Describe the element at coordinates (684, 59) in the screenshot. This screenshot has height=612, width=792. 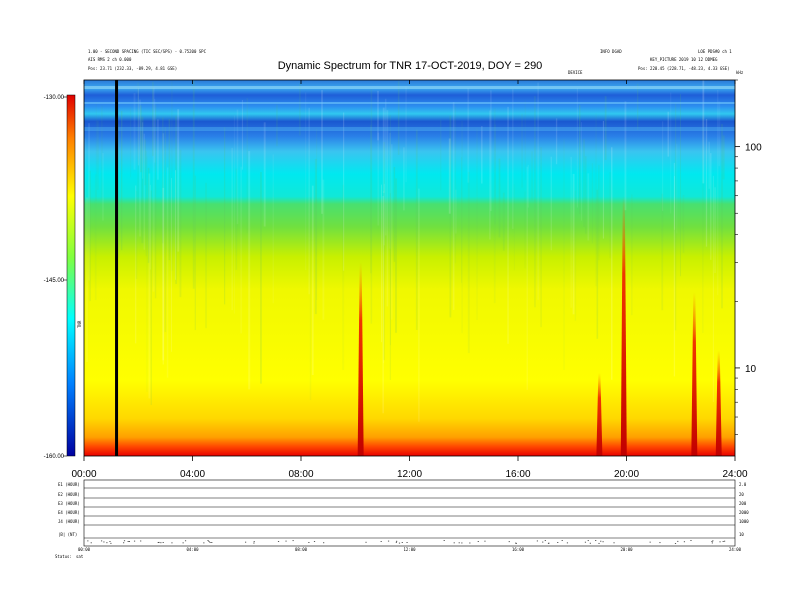
I see `header-right-3: KEY_PICTURE 2019 10 12 DDMEG` at that location.